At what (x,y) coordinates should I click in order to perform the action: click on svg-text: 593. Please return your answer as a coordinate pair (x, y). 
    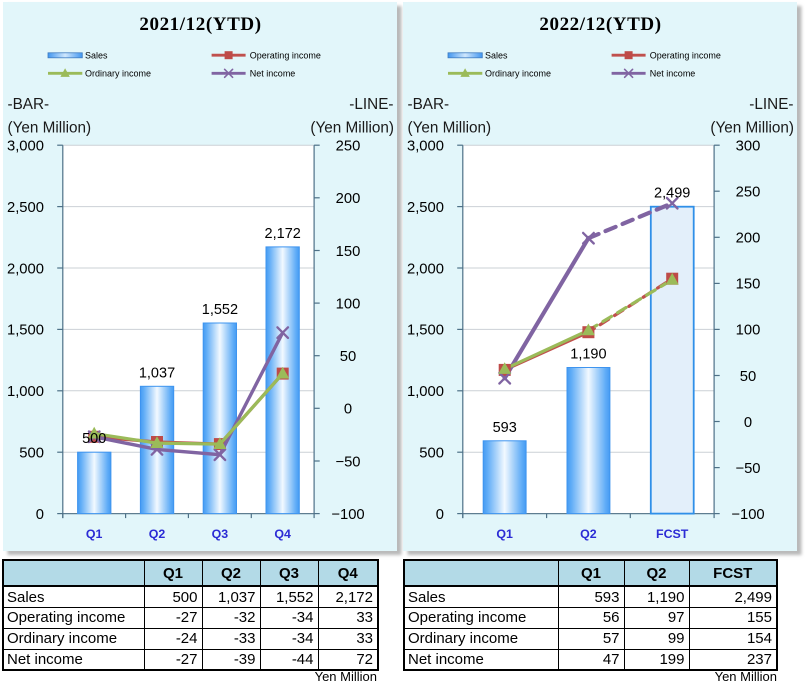
    Looking at the image, I should click on (505, 428).